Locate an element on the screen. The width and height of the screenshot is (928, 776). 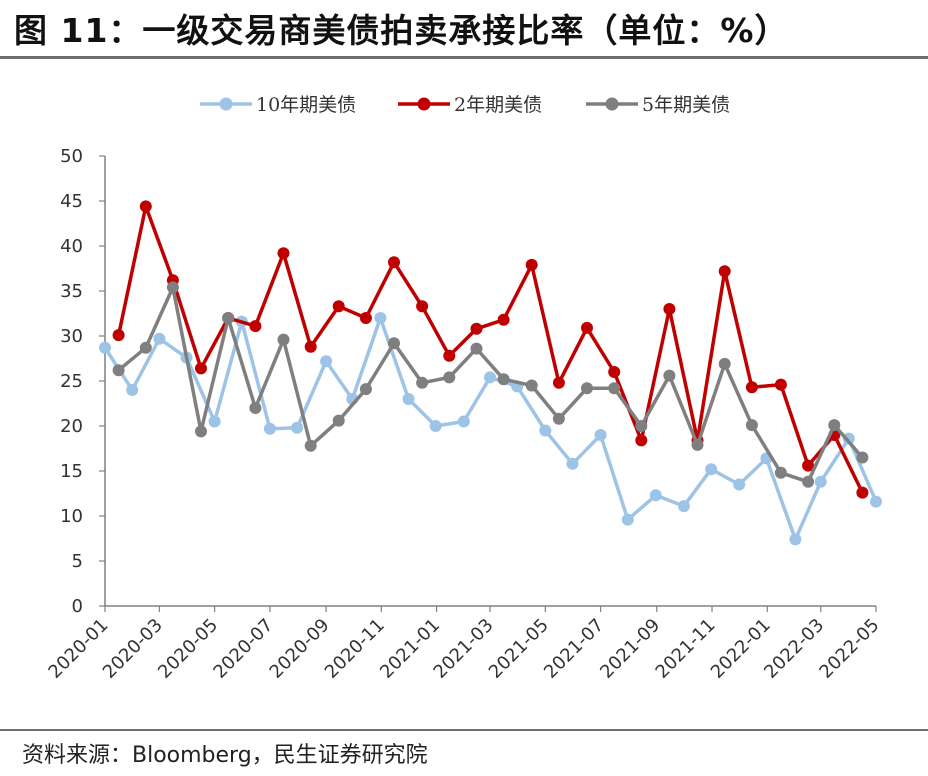
figure-title: 图 11：一级交易商美债拍卖承接比率（单位：%） is located at coordinates (401, 30).